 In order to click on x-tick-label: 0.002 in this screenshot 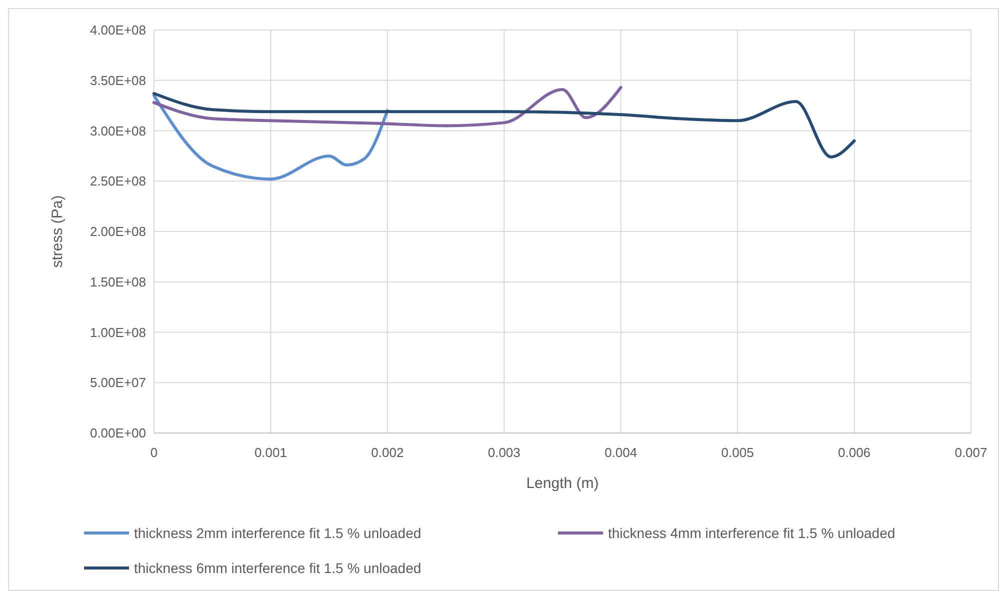, I will do `click(387, 452)`.